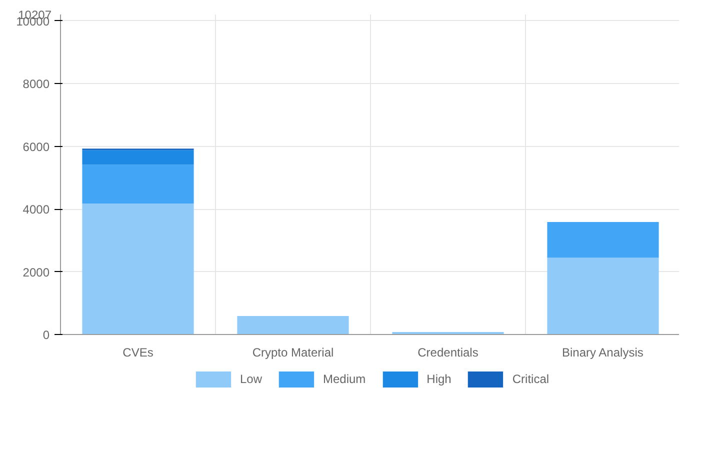 The image size is (709, 452). I want to click on legend-label: Medium, so click(344, 379).